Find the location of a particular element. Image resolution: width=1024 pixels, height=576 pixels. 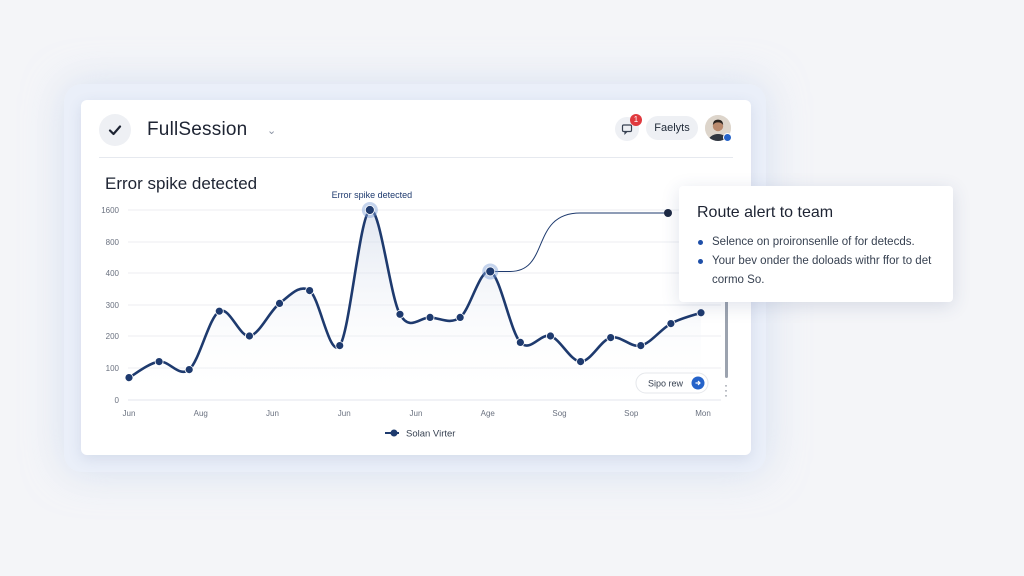

online-status-dot is located at coordinates (727, 137).